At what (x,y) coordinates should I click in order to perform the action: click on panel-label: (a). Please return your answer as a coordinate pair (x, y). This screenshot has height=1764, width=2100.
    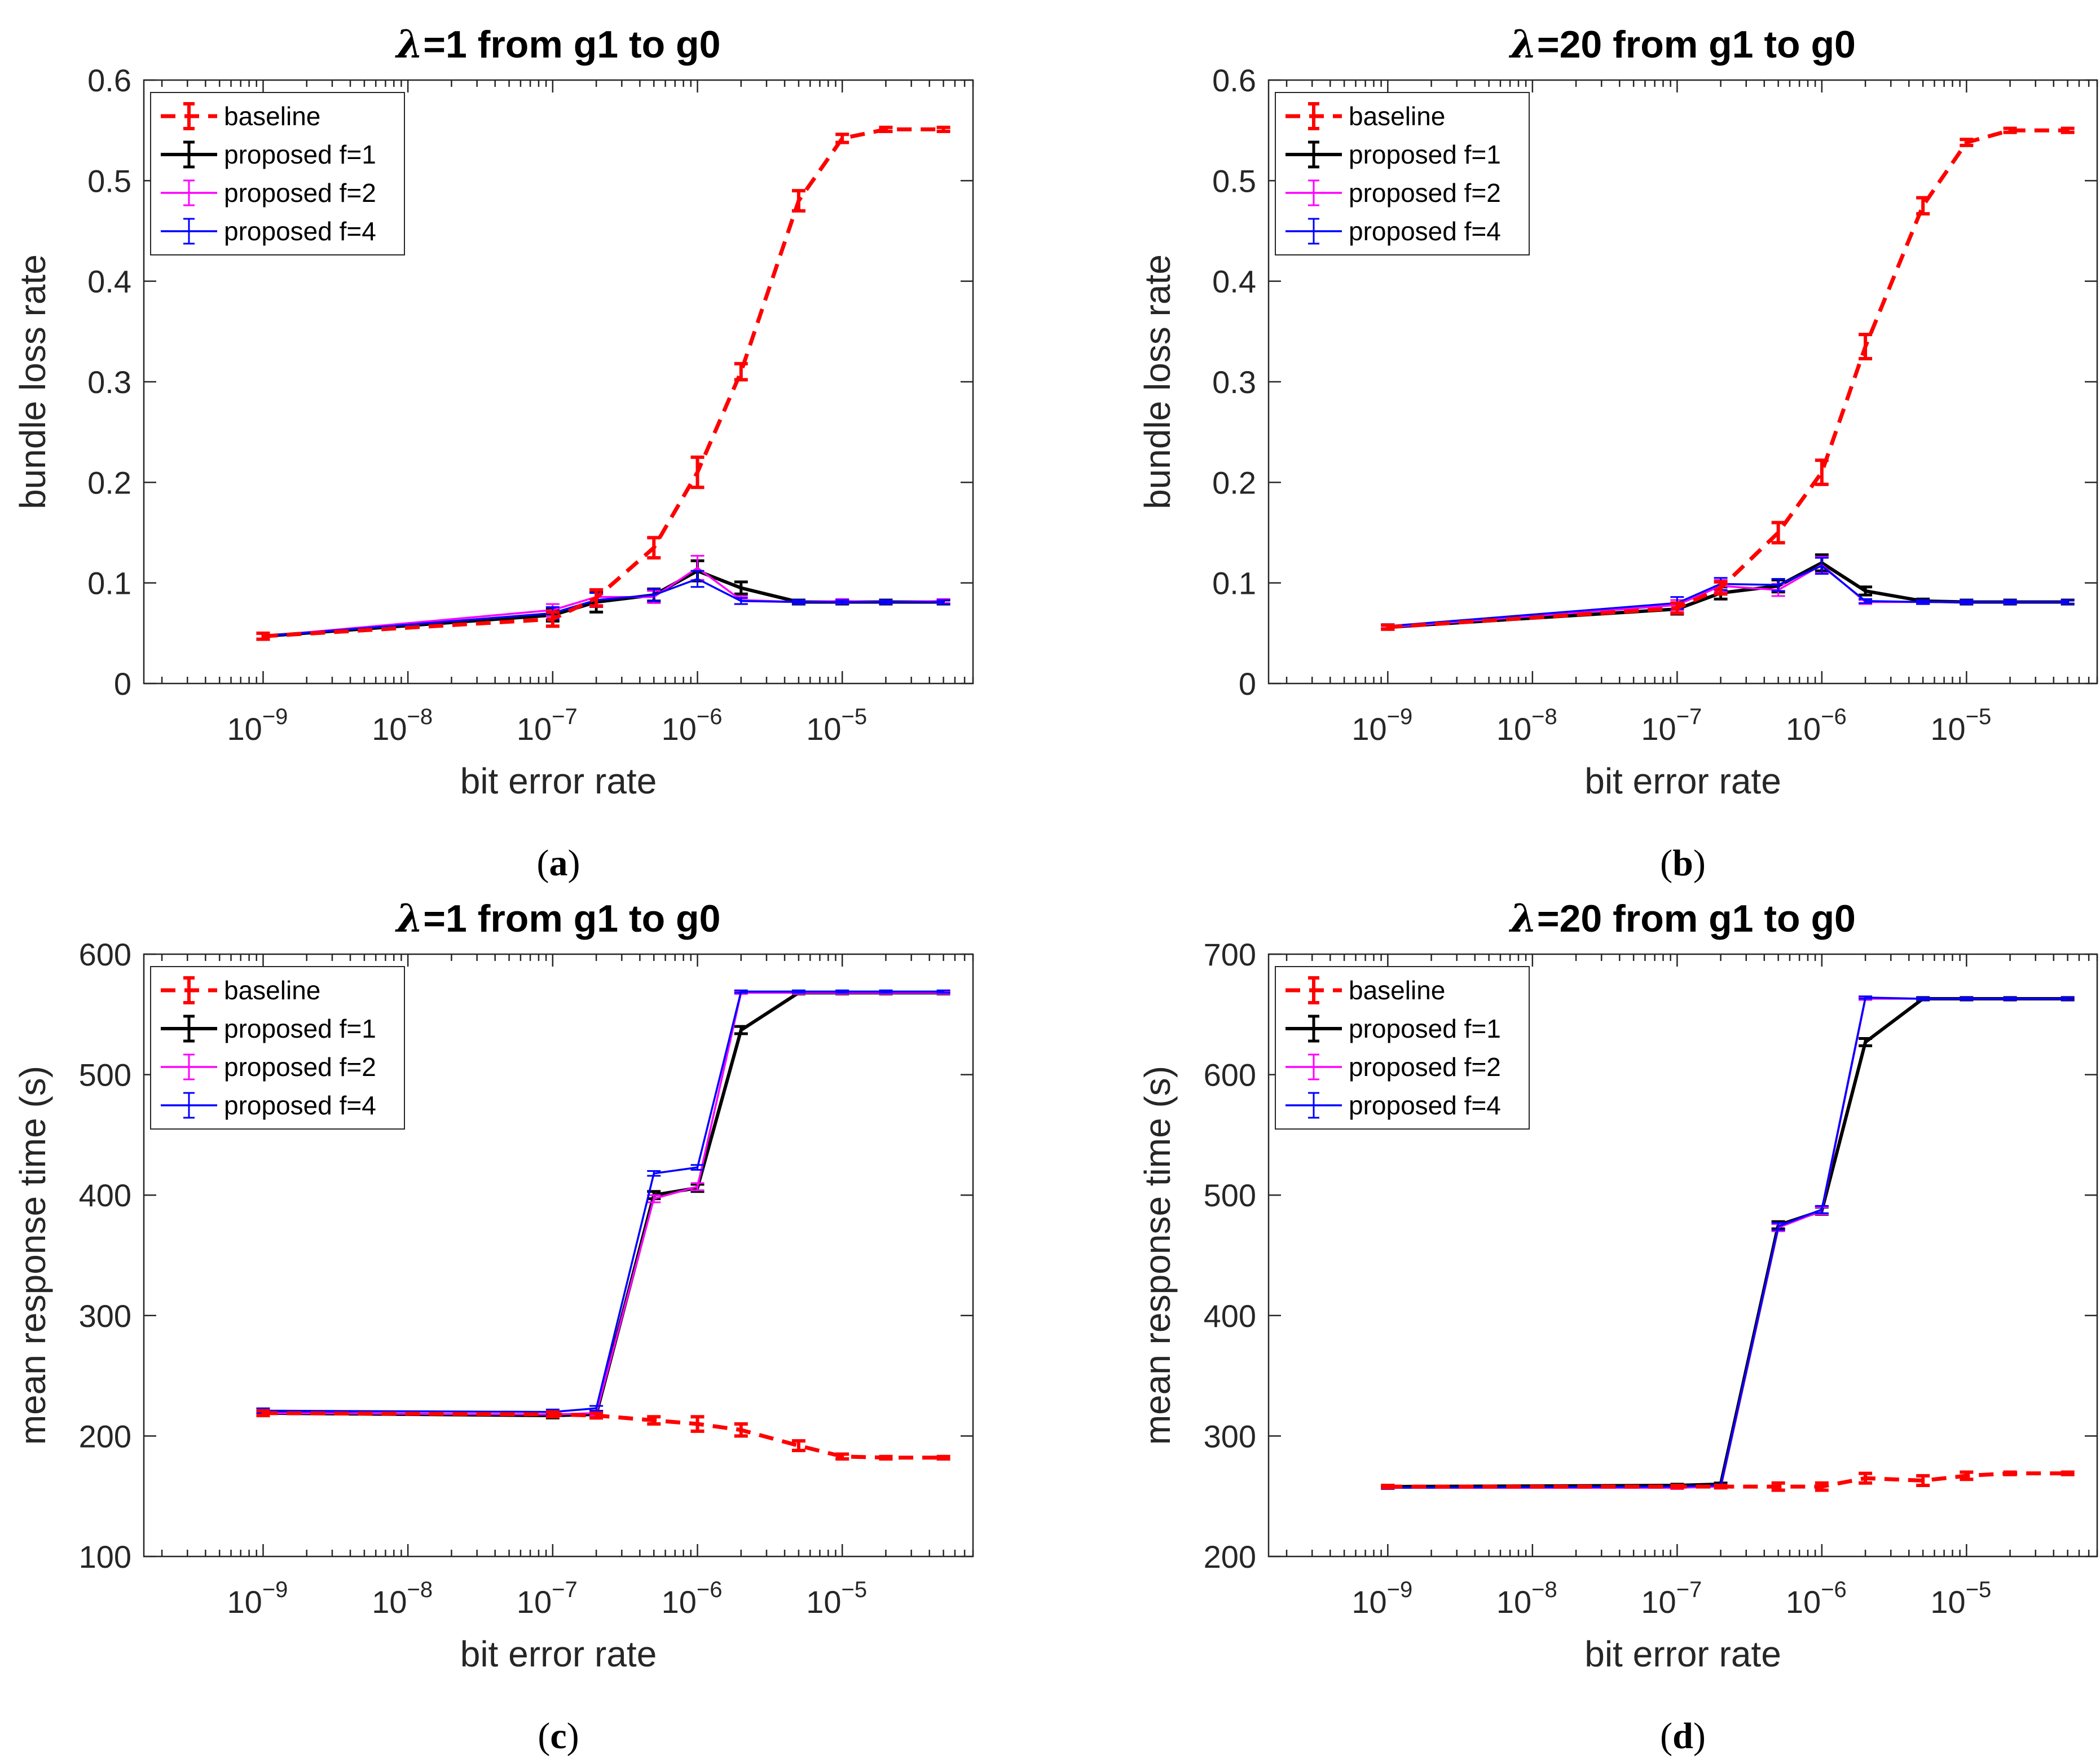
    Looking at the image, I should click on (559, 863).